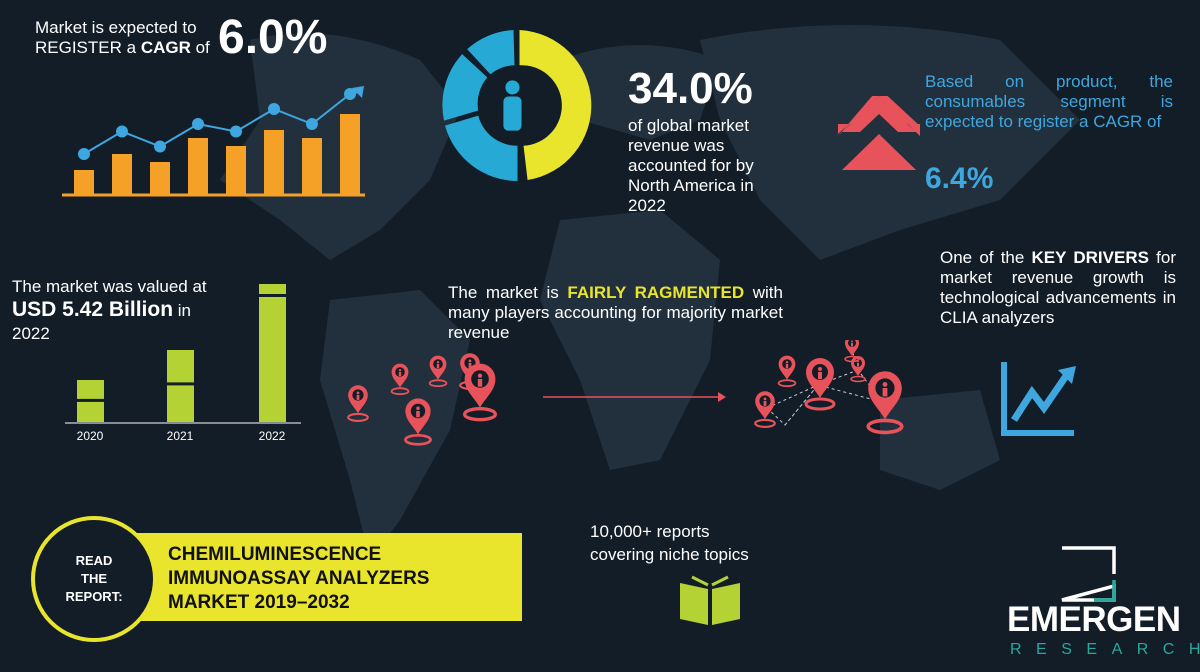  I want to click on growth-arrow-icon, so click(1038, 399).